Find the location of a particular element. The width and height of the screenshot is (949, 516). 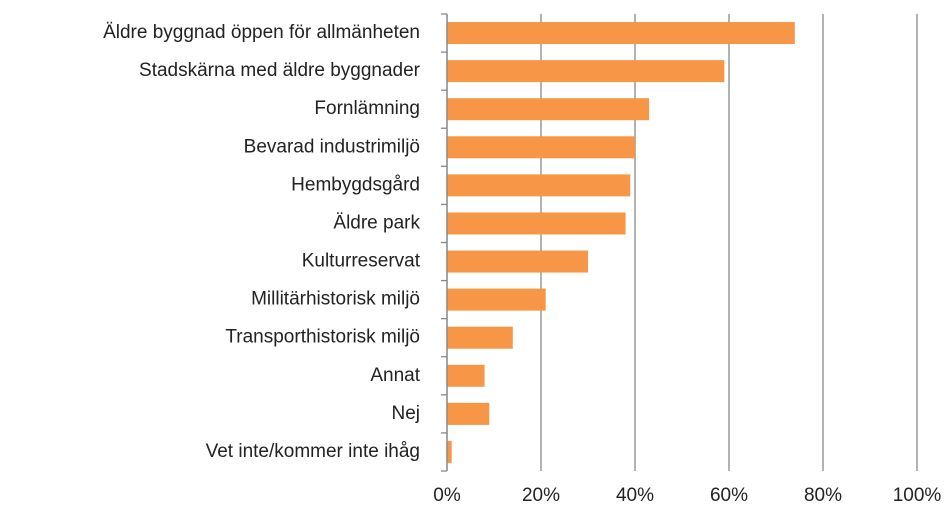

y-tick-label: Äldre byggnad öppen för allmänheten is located at coordinates (261, 32).